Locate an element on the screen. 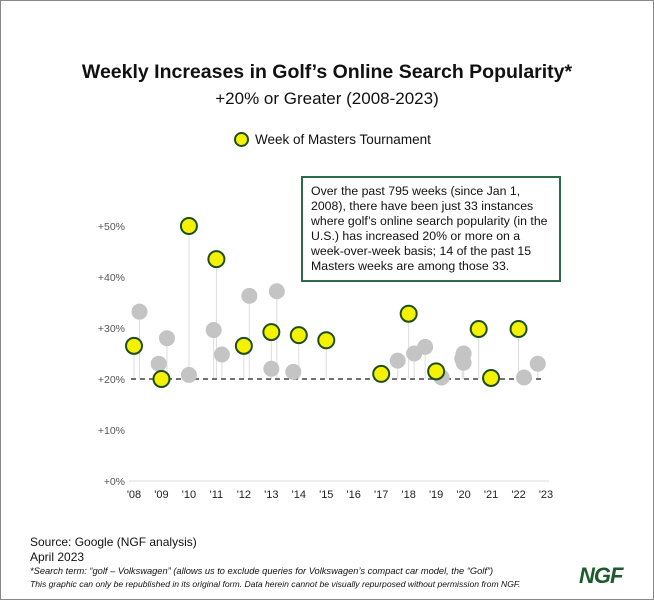  x-tick-label: '13 is located at coordinates (271, 495).